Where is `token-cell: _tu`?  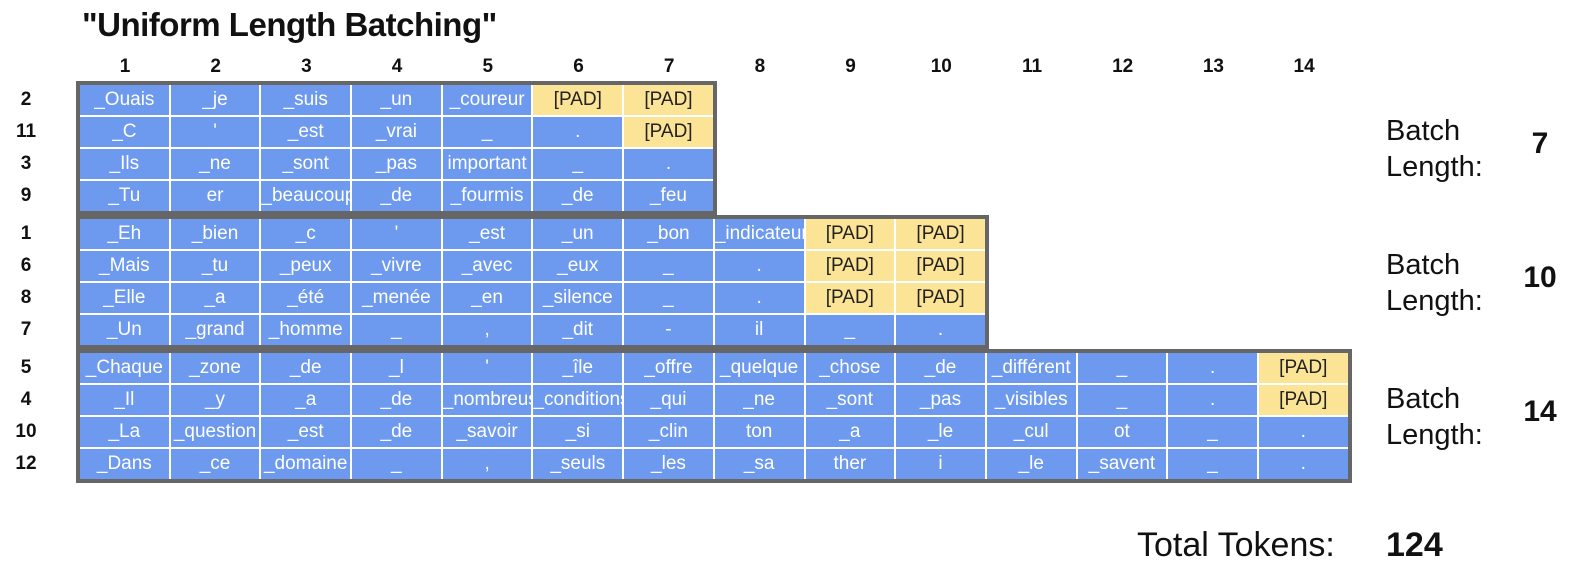
token-cell: _tu is located at coordinates (215, 266).